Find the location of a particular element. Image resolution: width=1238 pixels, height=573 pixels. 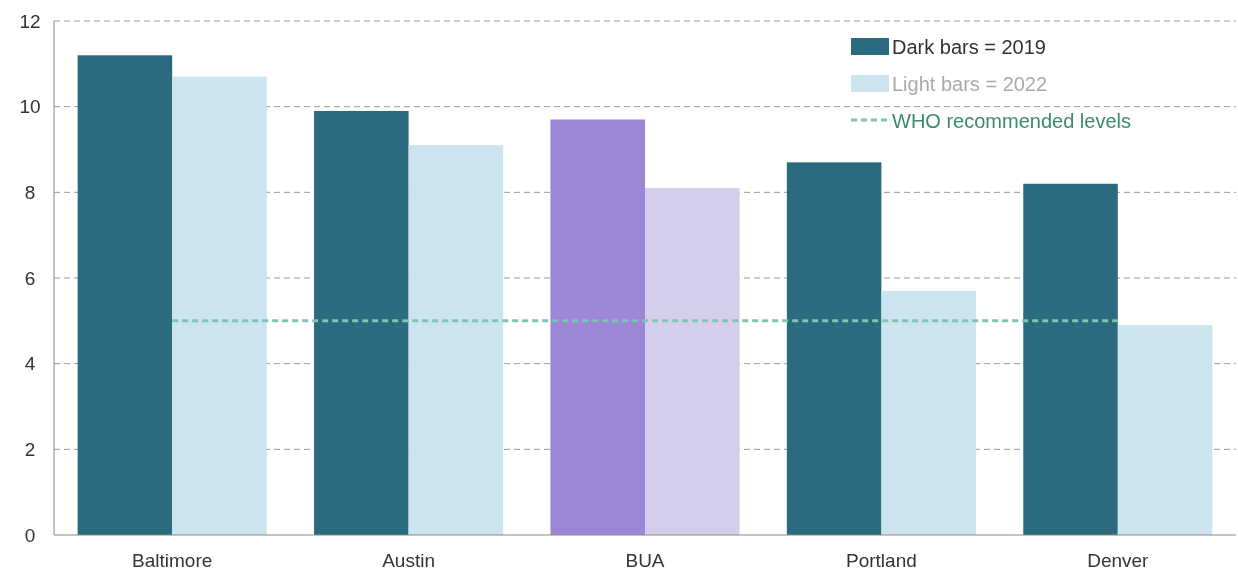

y-tick-label: 6 is located at coordinates (30, 278).